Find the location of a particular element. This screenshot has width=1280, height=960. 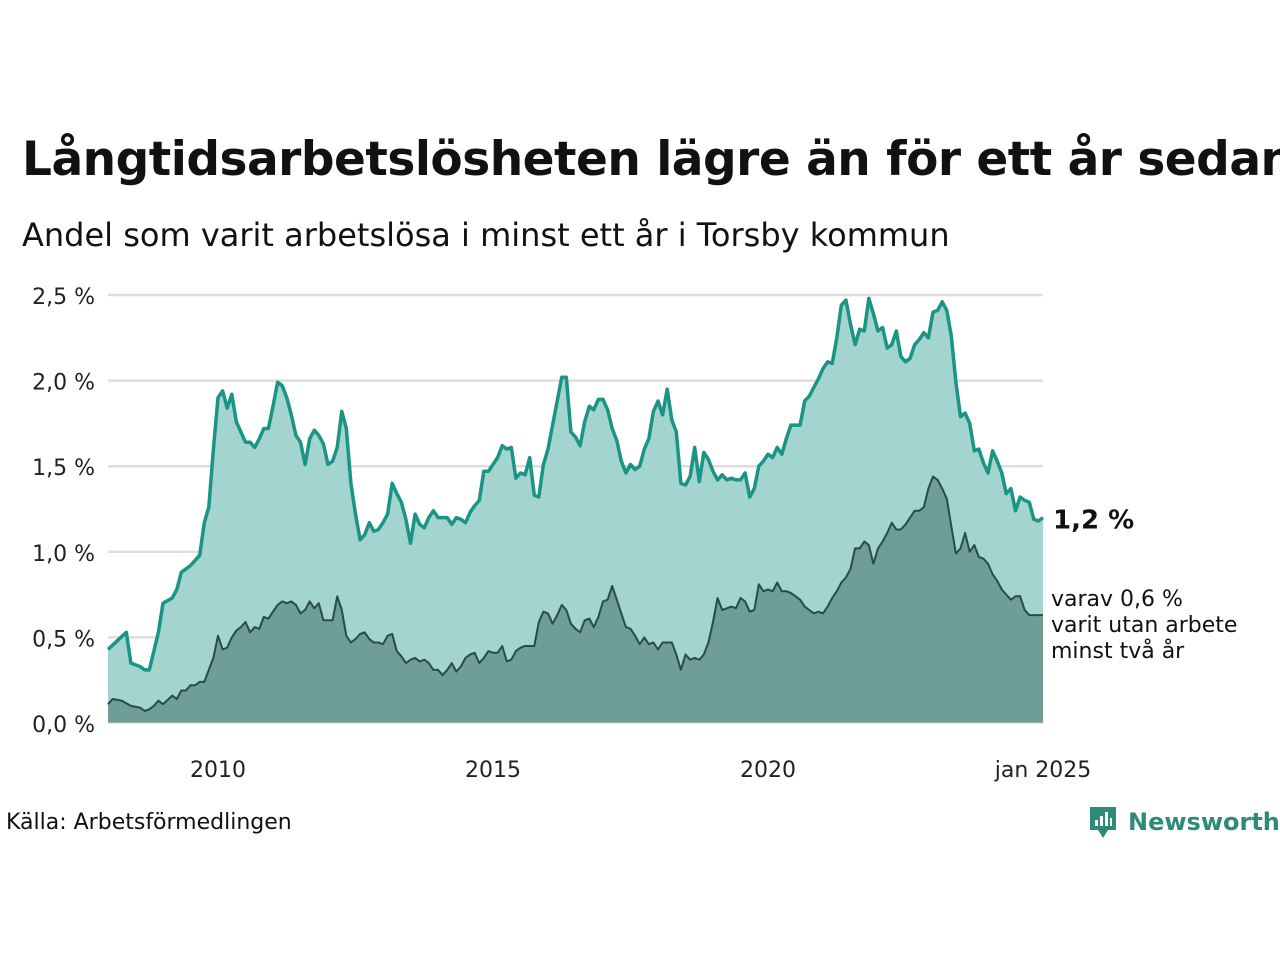

y-tick-label: 1,0 % is located at coordinates (63, 554).